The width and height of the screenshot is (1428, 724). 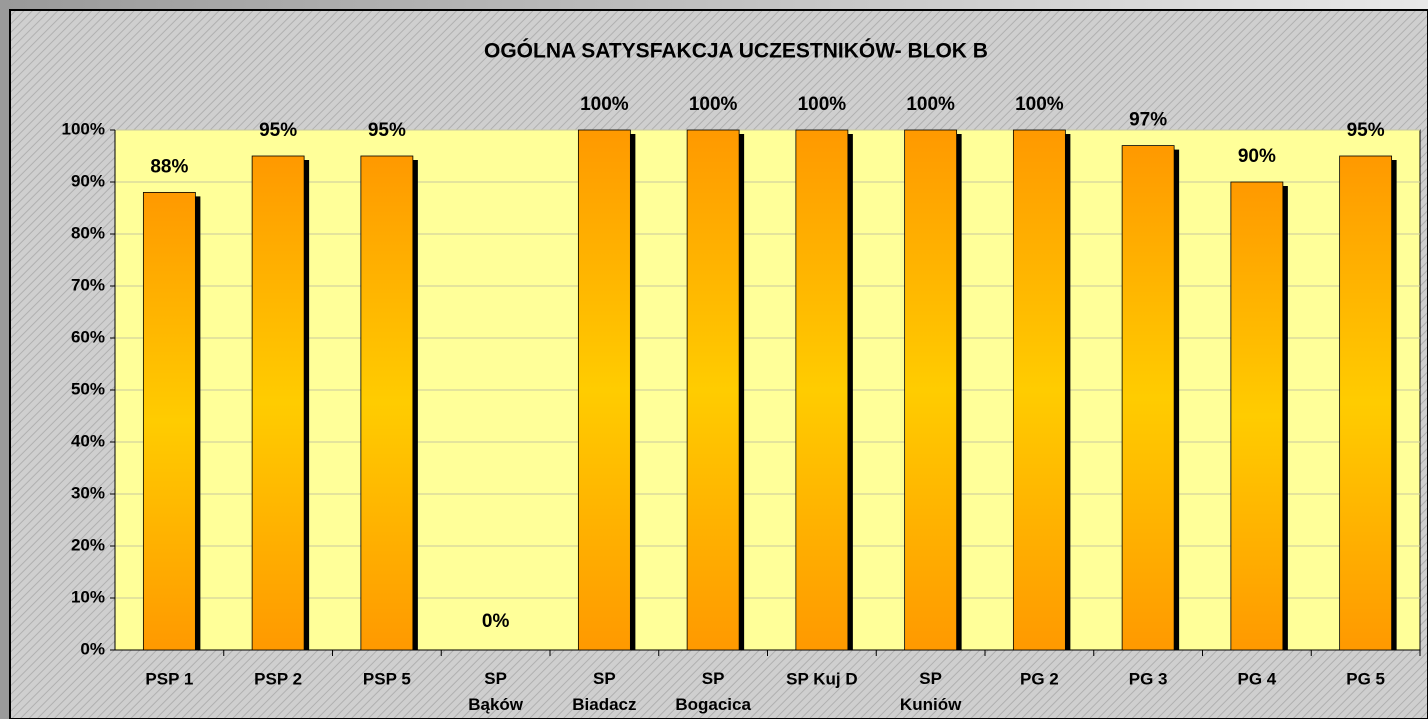 I want to click on chart-title: OGÓLNA SATYSFAKCJA UCZESTNIKÓW- BLOK B, so click(x=736, y=51).